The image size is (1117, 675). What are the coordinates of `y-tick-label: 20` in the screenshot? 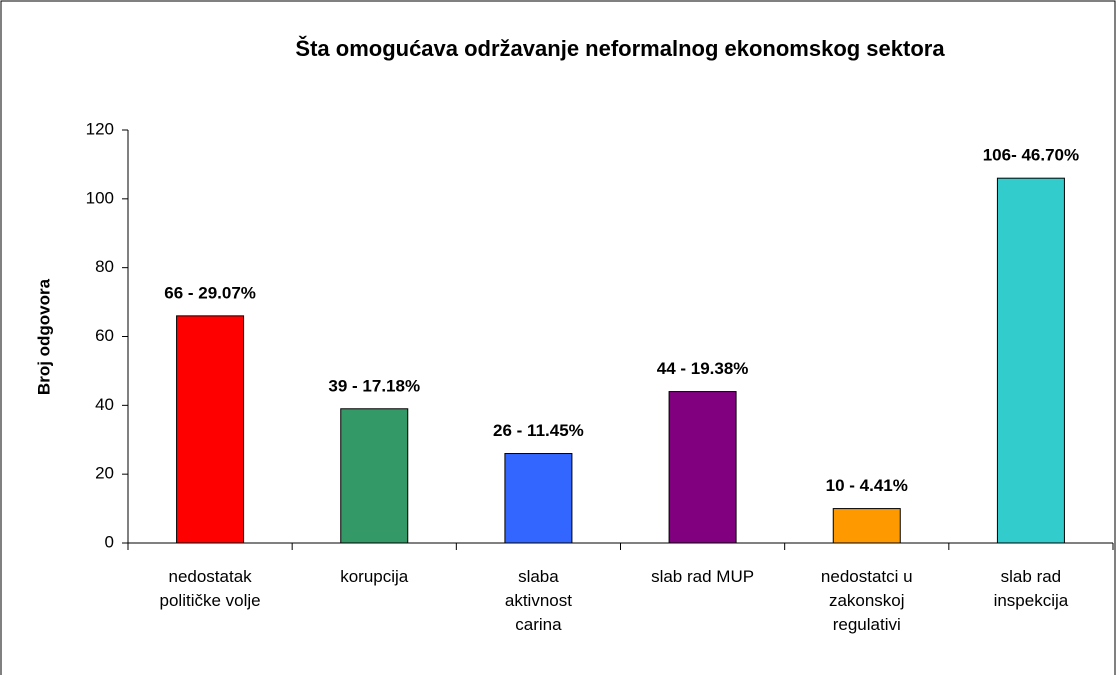 It's located at (104, 473).